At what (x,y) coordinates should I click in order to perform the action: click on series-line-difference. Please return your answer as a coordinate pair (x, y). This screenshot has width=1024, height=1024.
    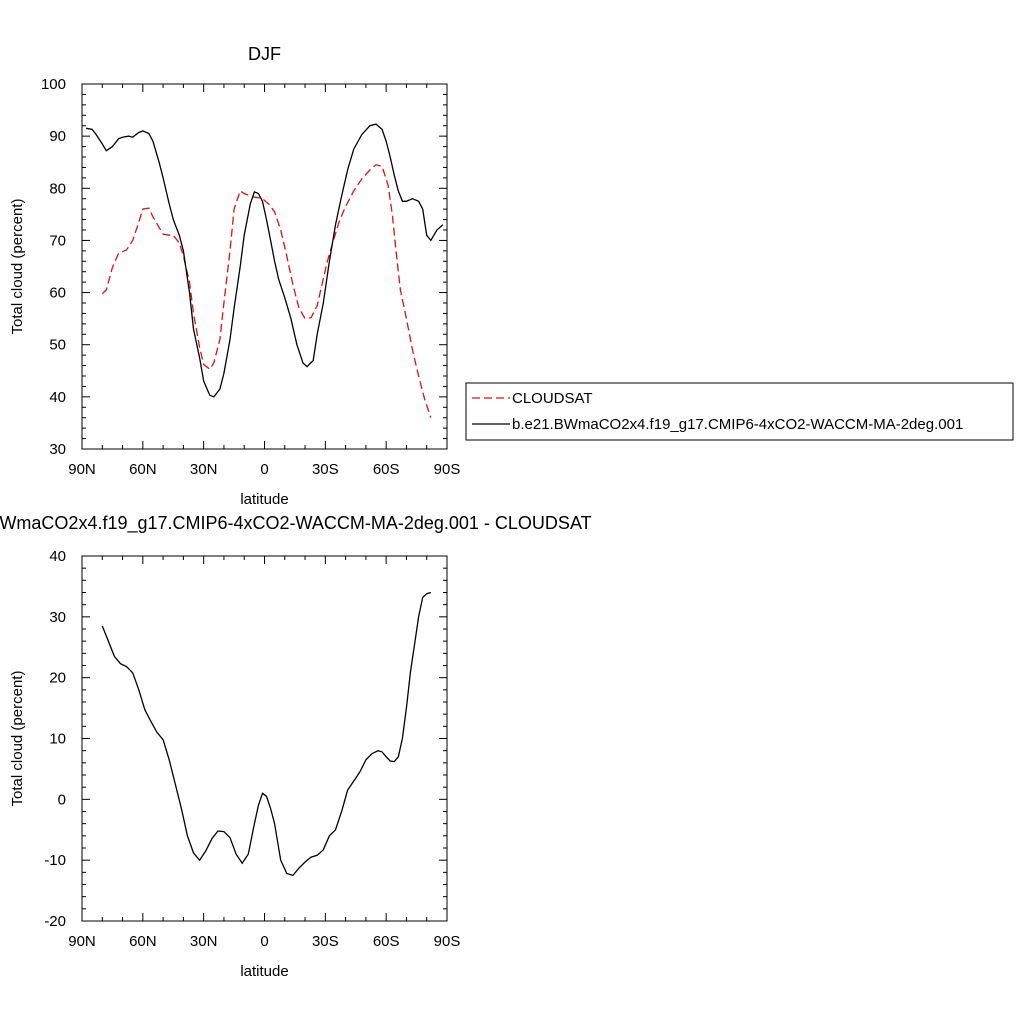
    Looking at the image, I should click on (266, 734).